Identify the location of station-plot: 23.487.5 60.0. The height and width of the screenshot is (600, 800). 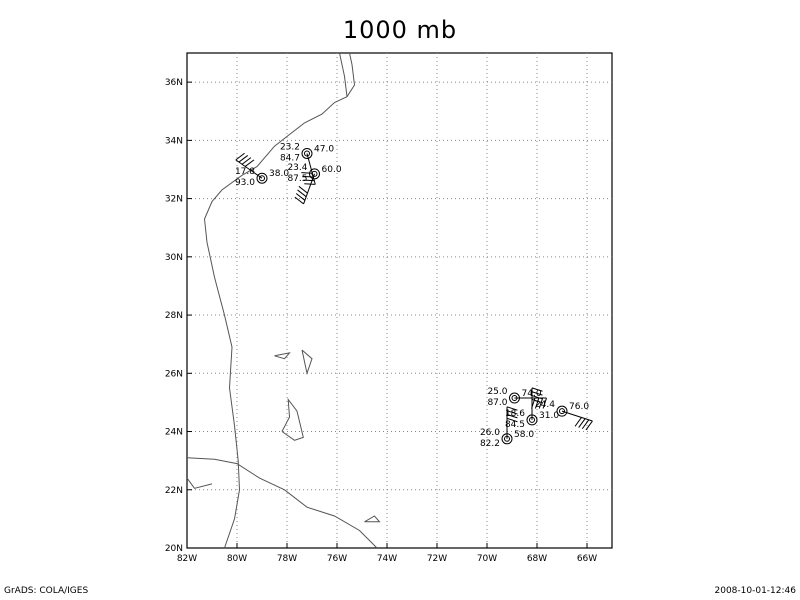
(314, 184).